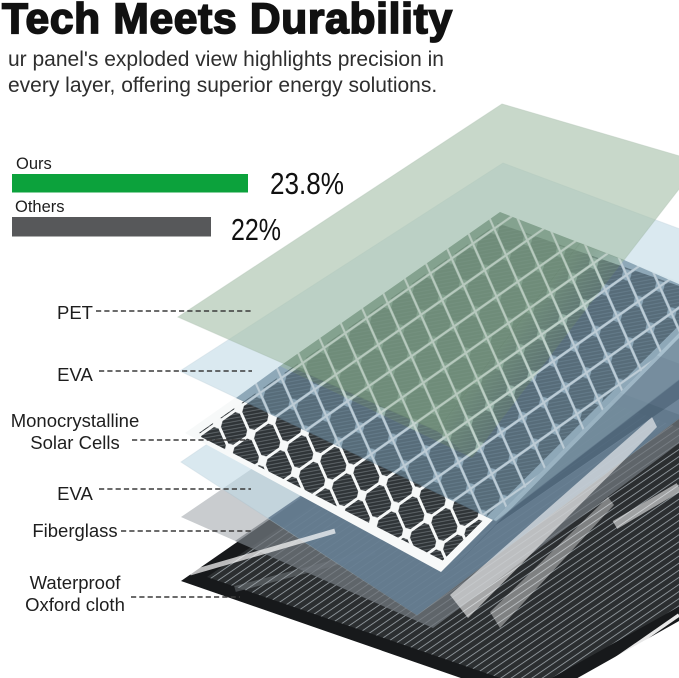  Describe the element at coordinates (75, 420) in the screenshot. I see `svg-text: Monocrystalline` at that location.